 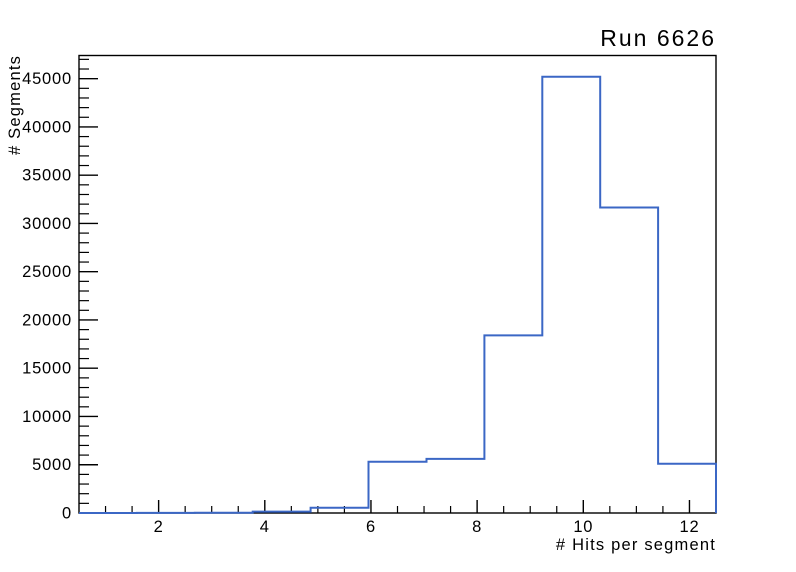 I want to click on y-tick-label: 5000, so click(x=52, y=465).